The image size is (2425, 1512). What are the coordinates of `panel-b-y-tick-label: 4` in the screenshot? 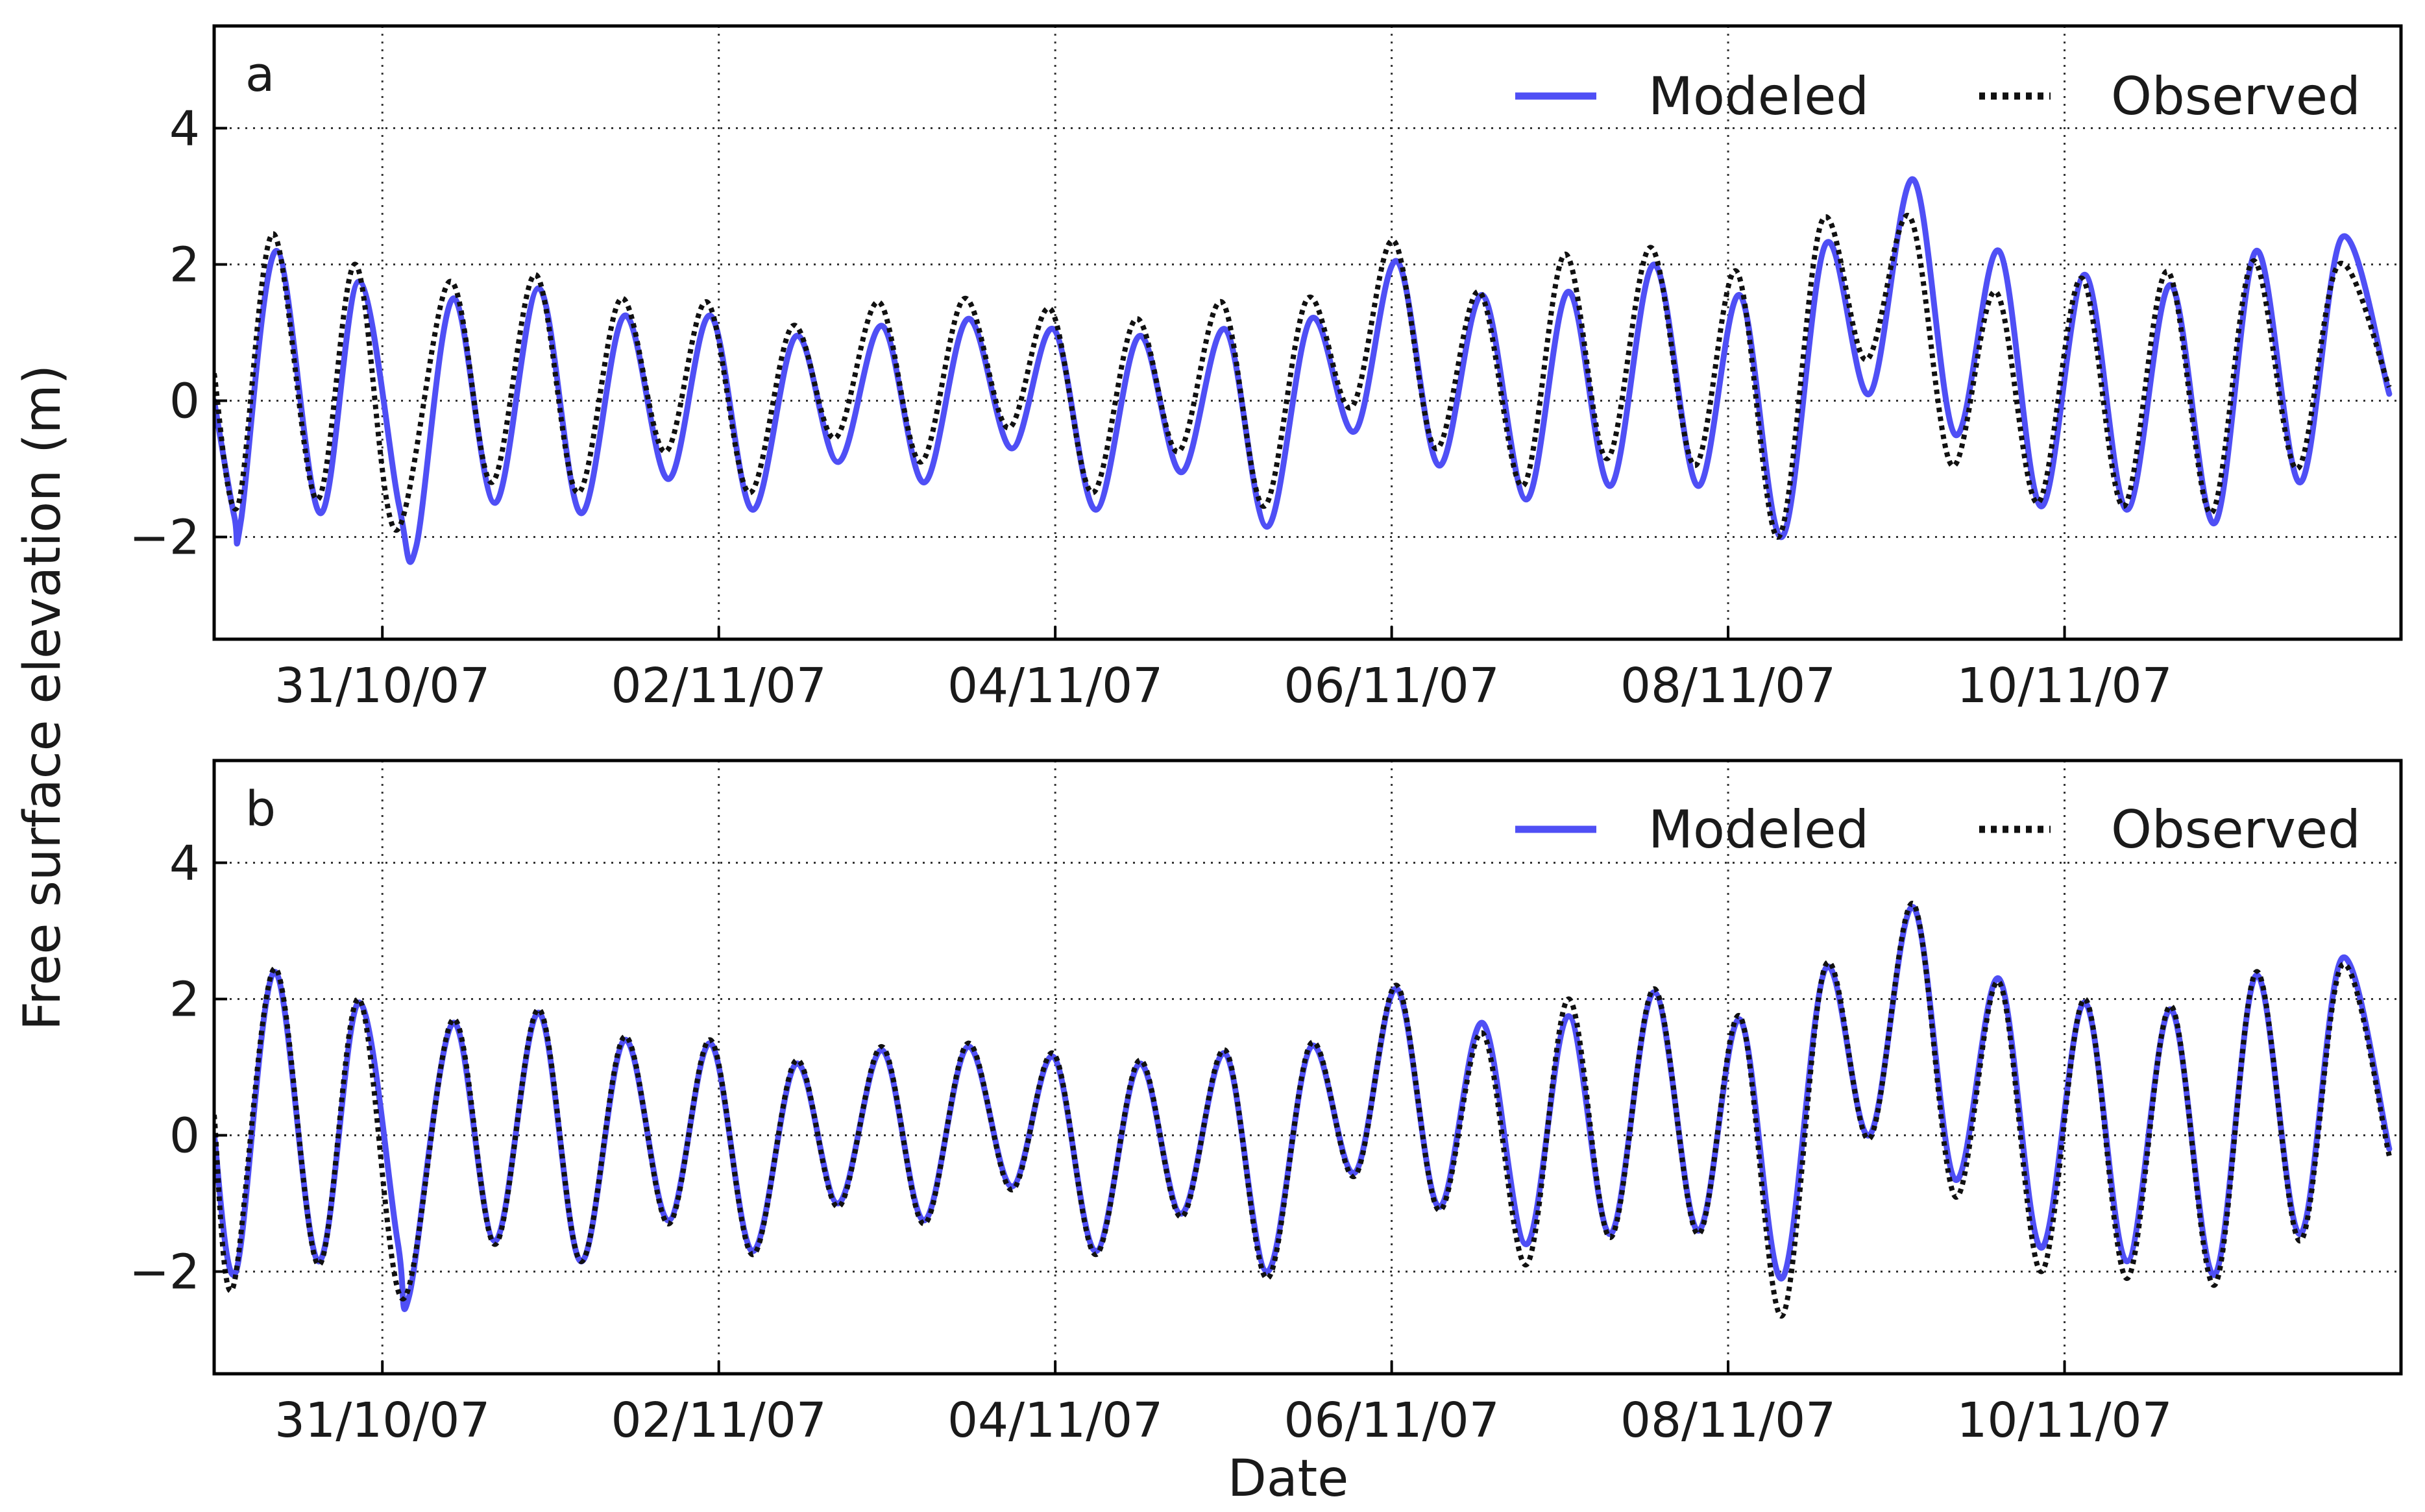 It's located at (184, 864).